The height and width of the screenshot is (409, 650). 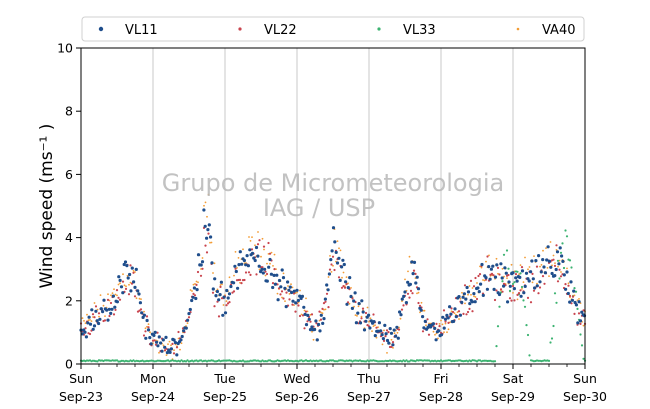 What do you see at coordinates (69, 111) in the screenshot?
I see `y-tick-label: 8` at bounding box center [69, 111].